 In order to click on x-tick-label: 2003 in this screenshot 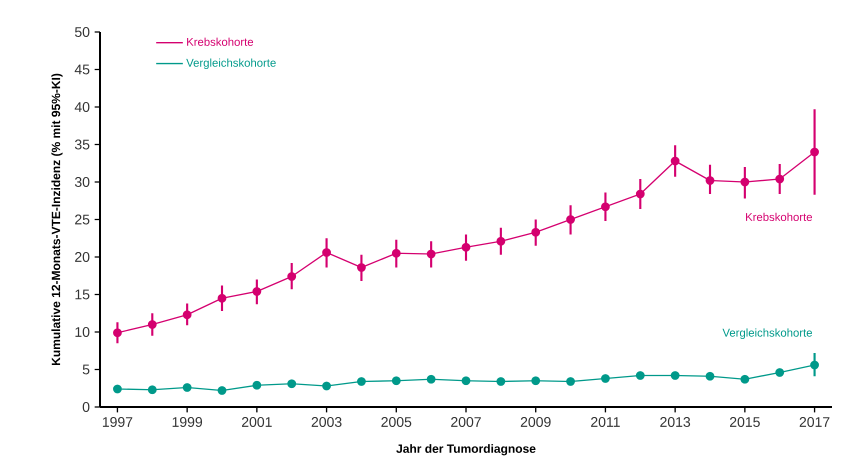, I will do `click(327, 422)`.